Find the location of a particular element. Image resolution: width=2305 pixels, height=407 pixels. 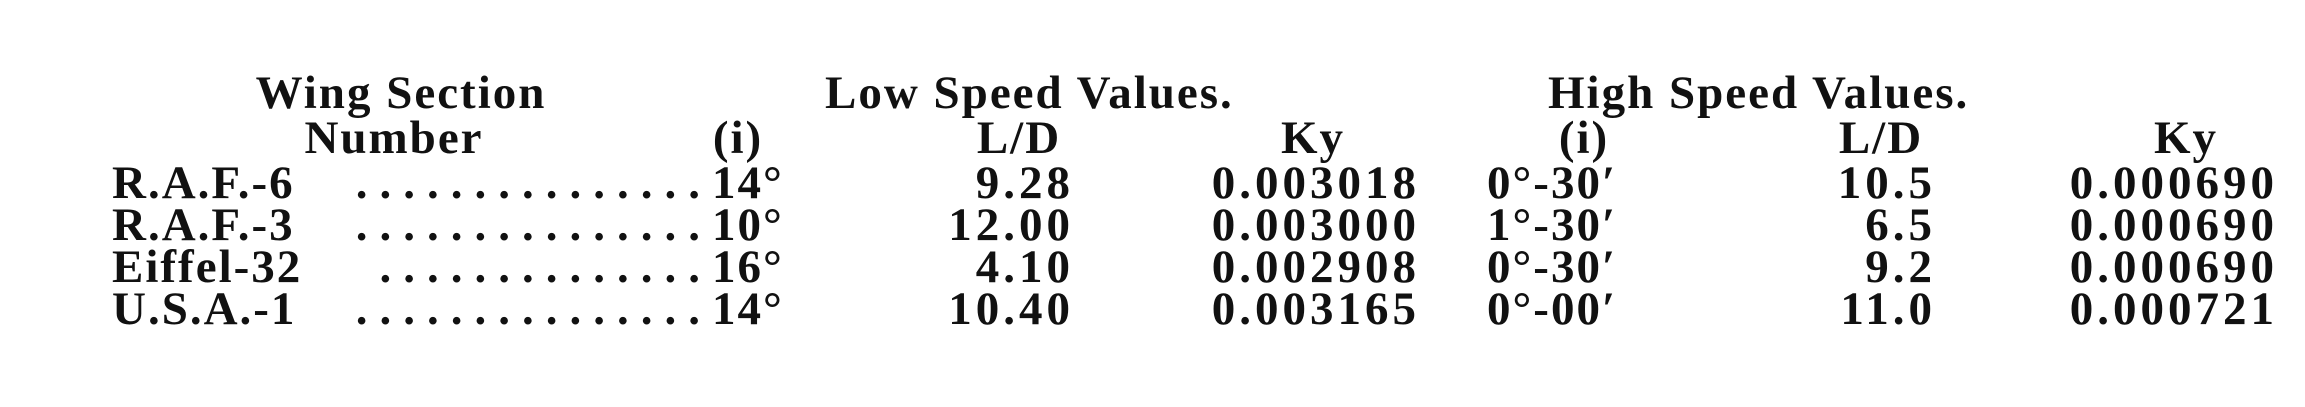

header-low-lift-drag: L/D is located at coordinates (1019, 138).